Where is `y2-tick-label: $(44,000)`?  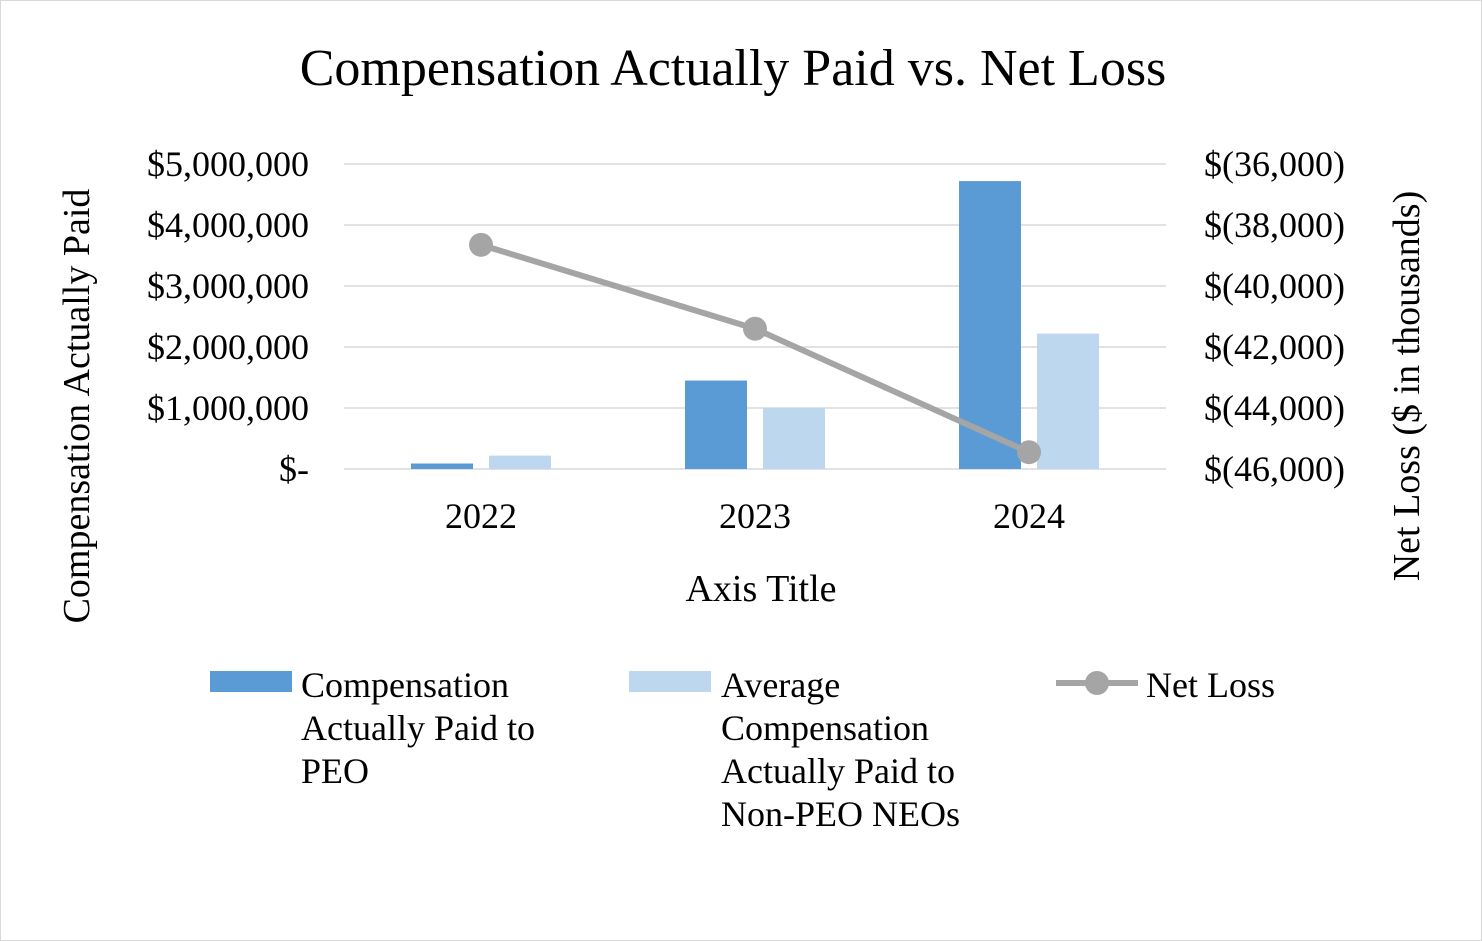
y2-tick-label: $(44,000) is located at coordinates (1274, 408).